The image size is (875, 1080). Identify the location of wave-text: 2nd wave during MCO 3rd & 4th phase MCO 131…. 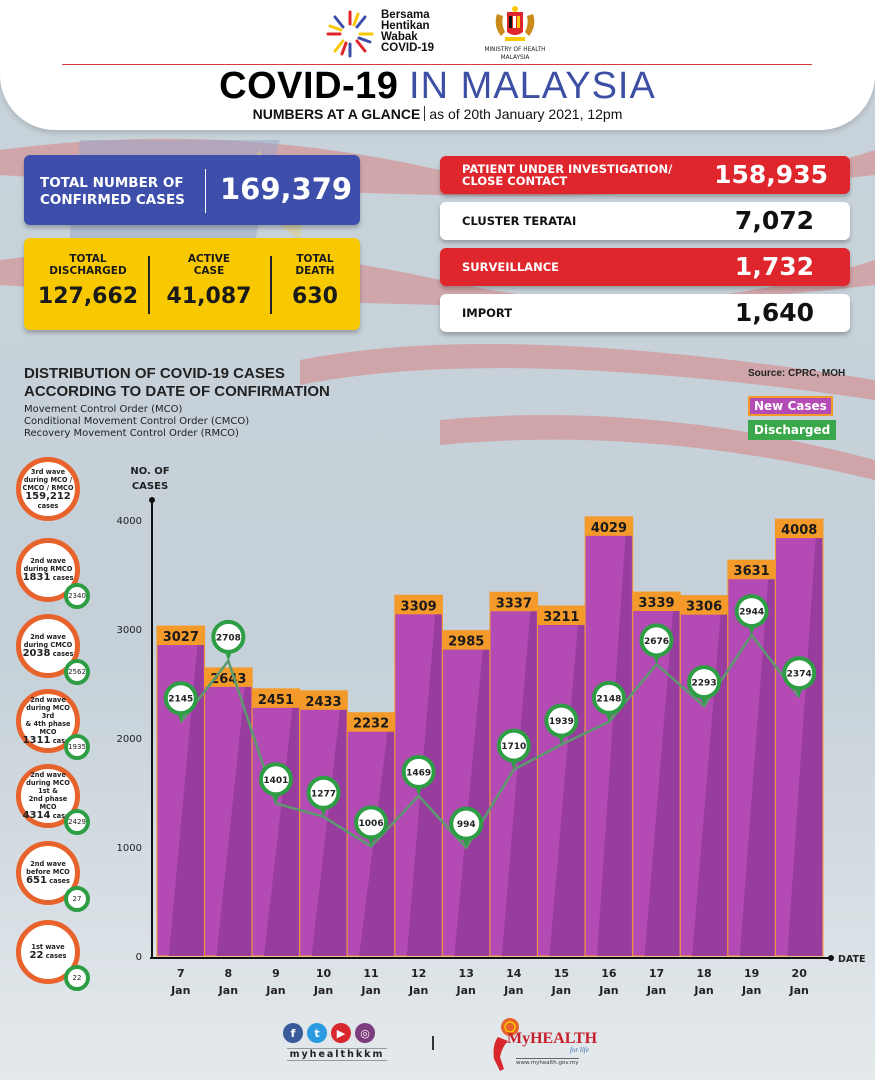
(48, 721).